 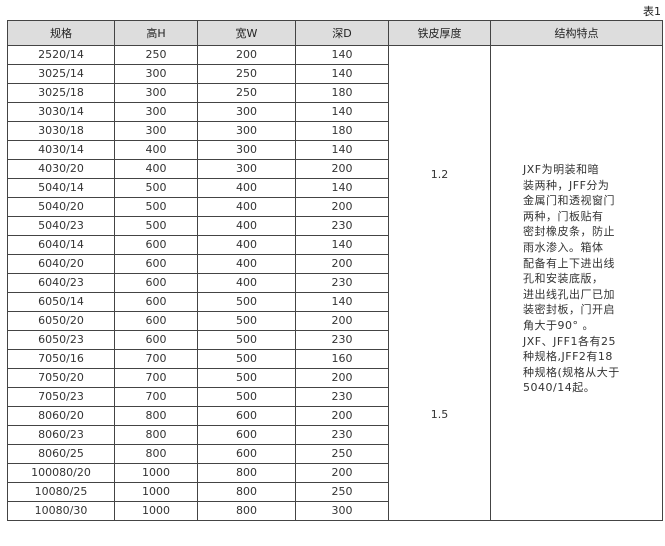 I want to click on table-row: 100080/20 1000 800 200, so click(x=335, y=473).